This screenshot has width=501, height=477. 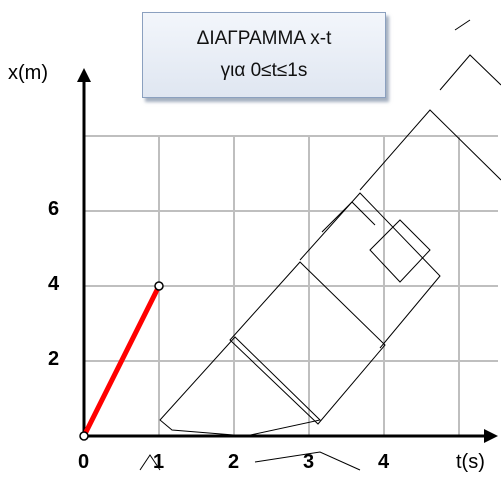 I want to click on x-tick-label: 4, so click(x=384, y=462).